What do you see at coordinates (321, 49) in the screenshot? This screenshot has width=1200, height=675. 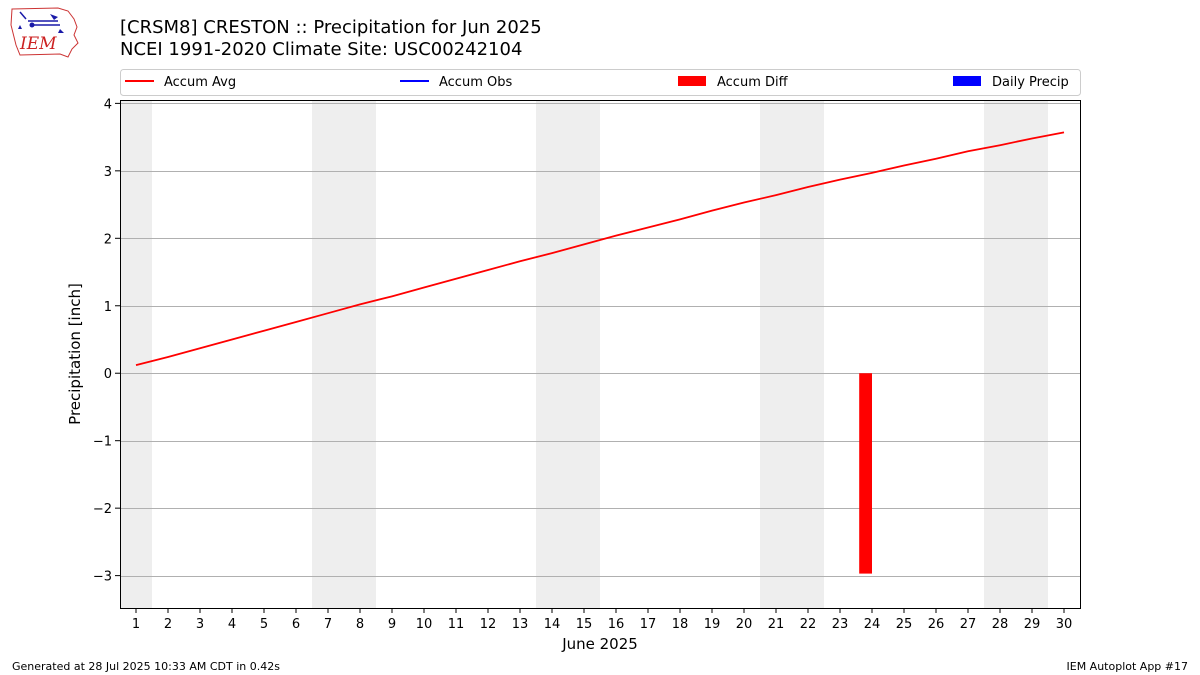 I see `chart-subtitle: NCEI 1991-2020 Climate Site: USC00242104` at bounding box center [321, 49].